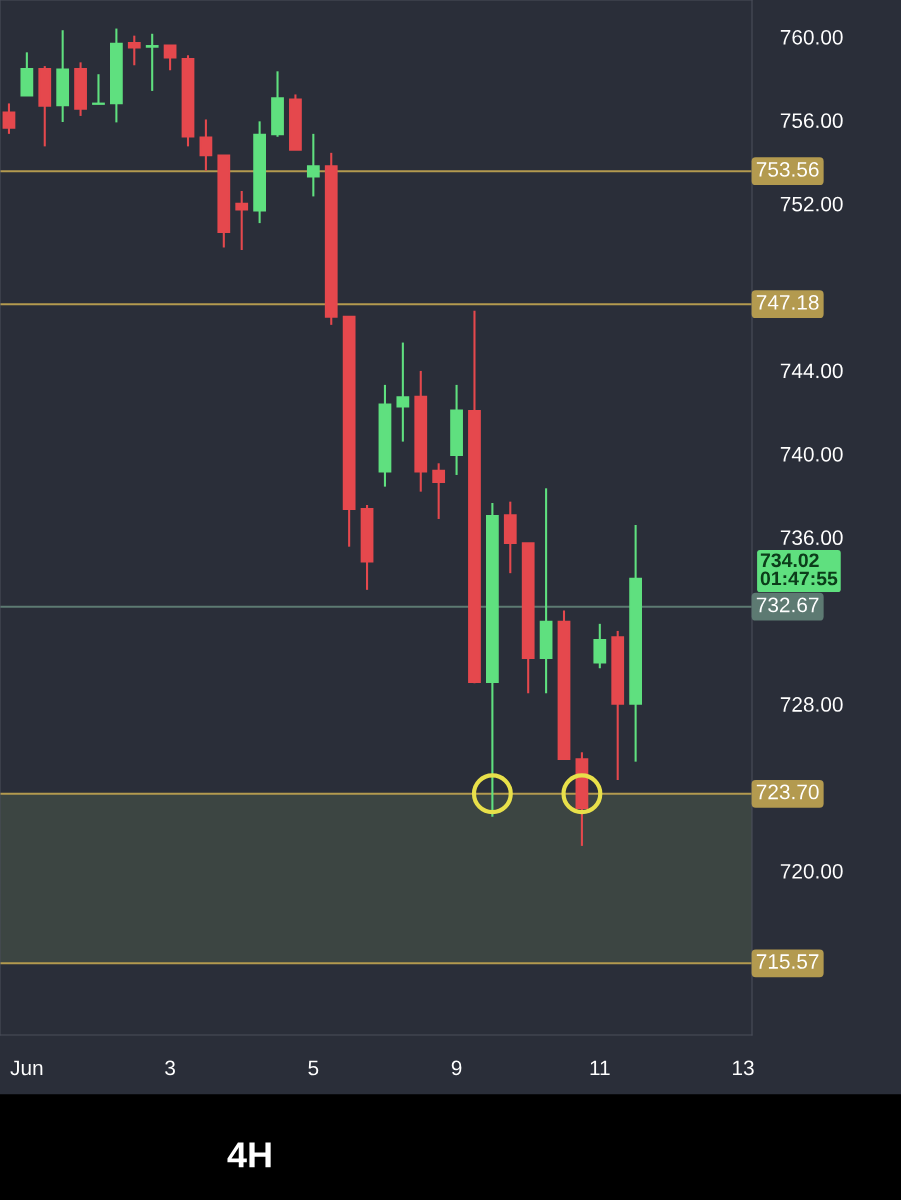 This screenshot has width=901, height=1200. I want to click on x-tick-label: Jun, so click(26, 1068).